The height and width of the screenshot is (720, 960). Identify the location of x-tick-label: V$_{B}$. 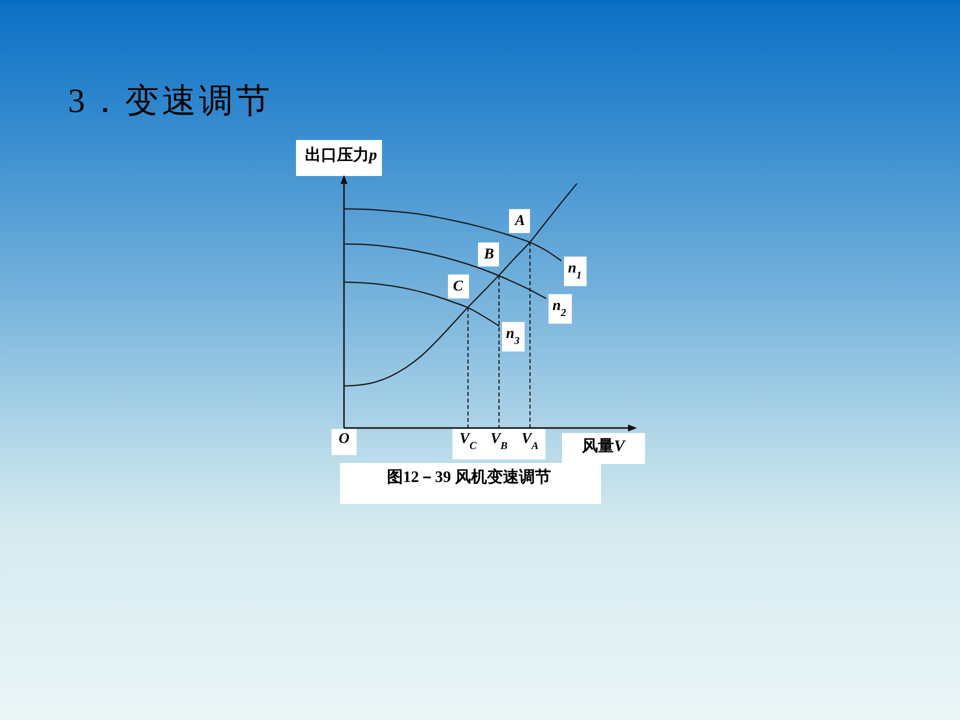
(499, 441).